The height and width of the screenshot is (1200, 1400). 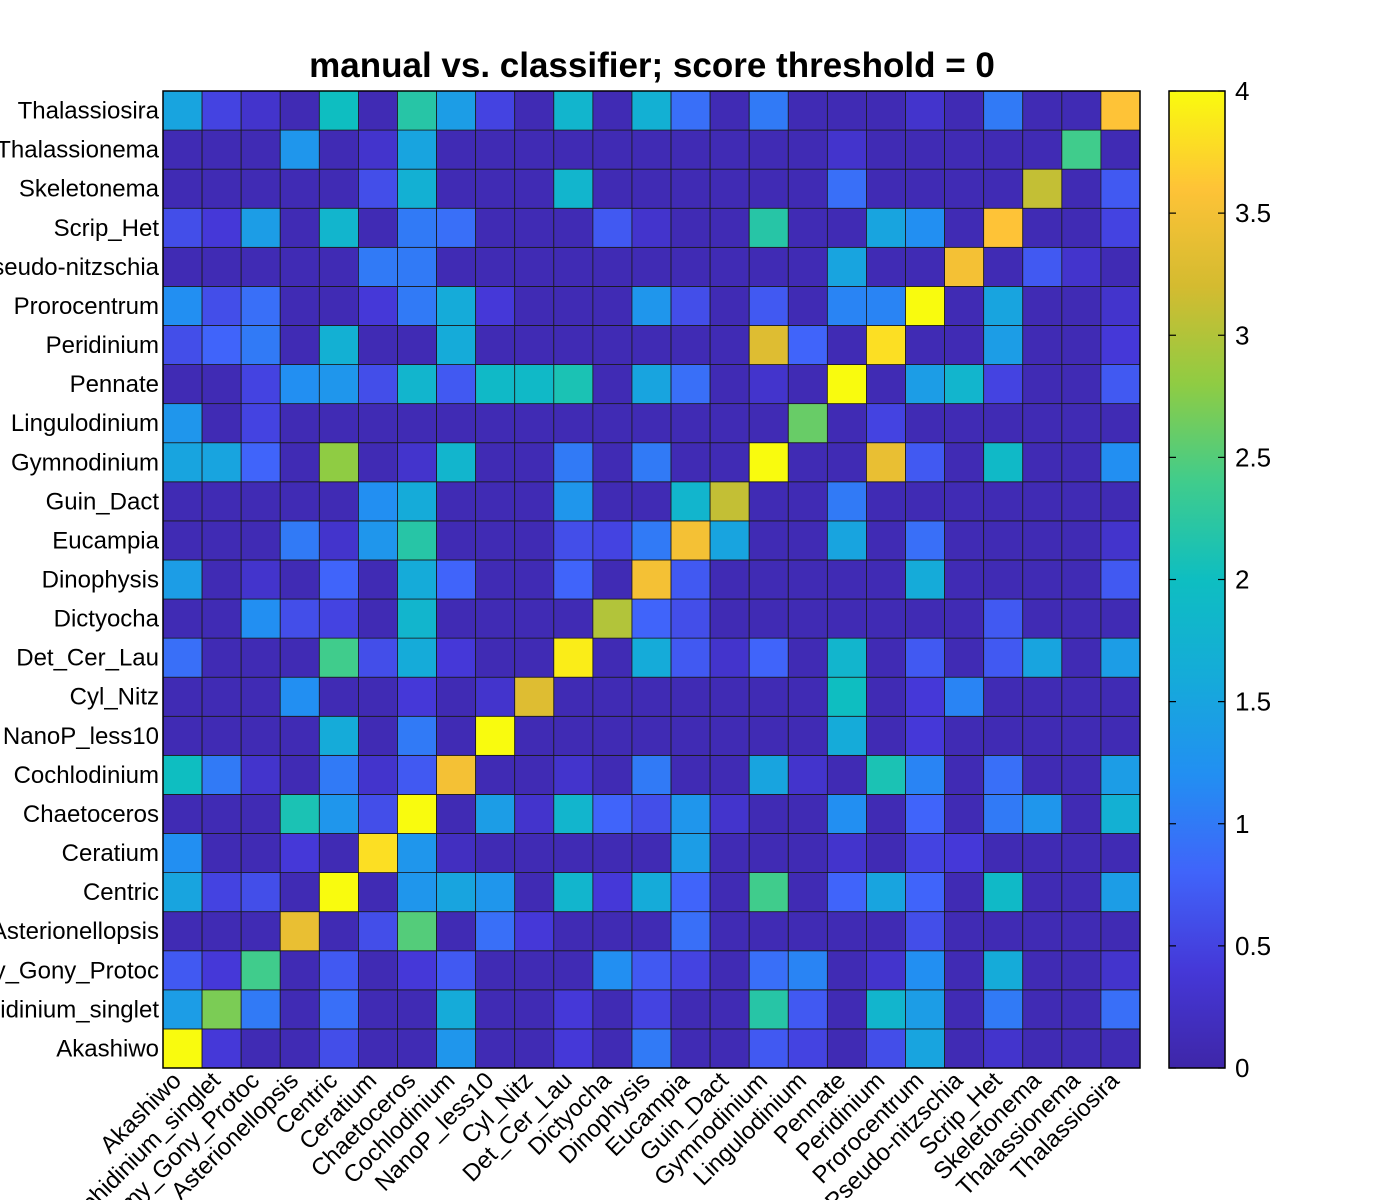 I want to click on y-tick-label: Cyl_Nitz, so click(x=114, y=697).